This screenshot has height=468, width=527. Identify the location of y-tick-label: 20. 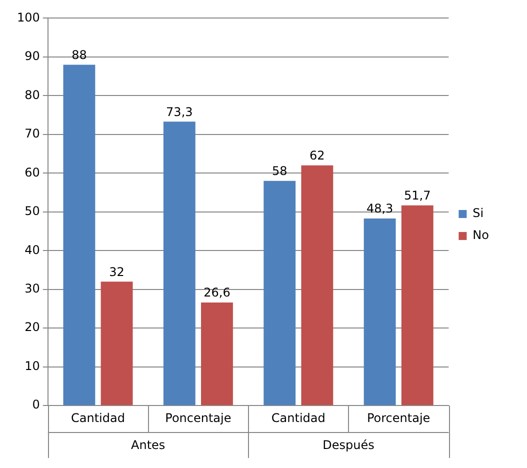
(32, 327).